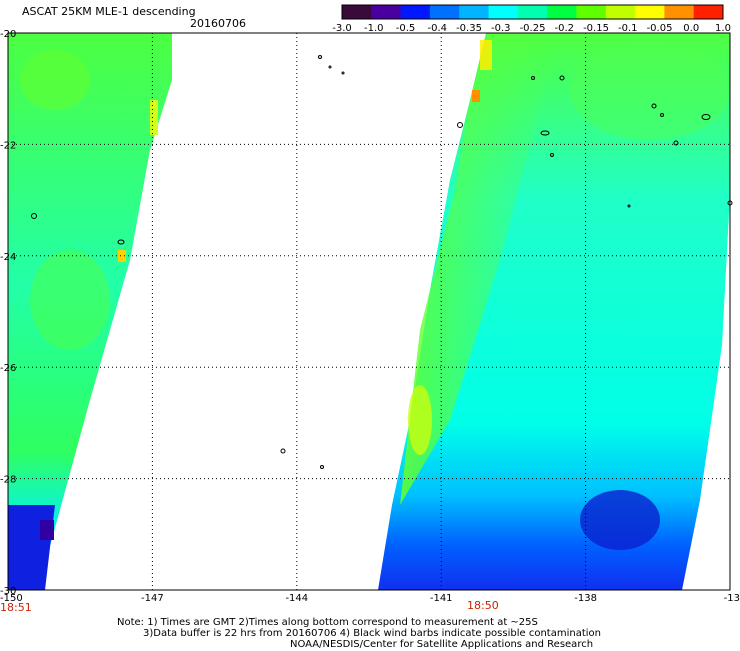  Describe the element at coordinates (533, 28) in the screenshot. I see `colorbar-label: -0.25` at that location.